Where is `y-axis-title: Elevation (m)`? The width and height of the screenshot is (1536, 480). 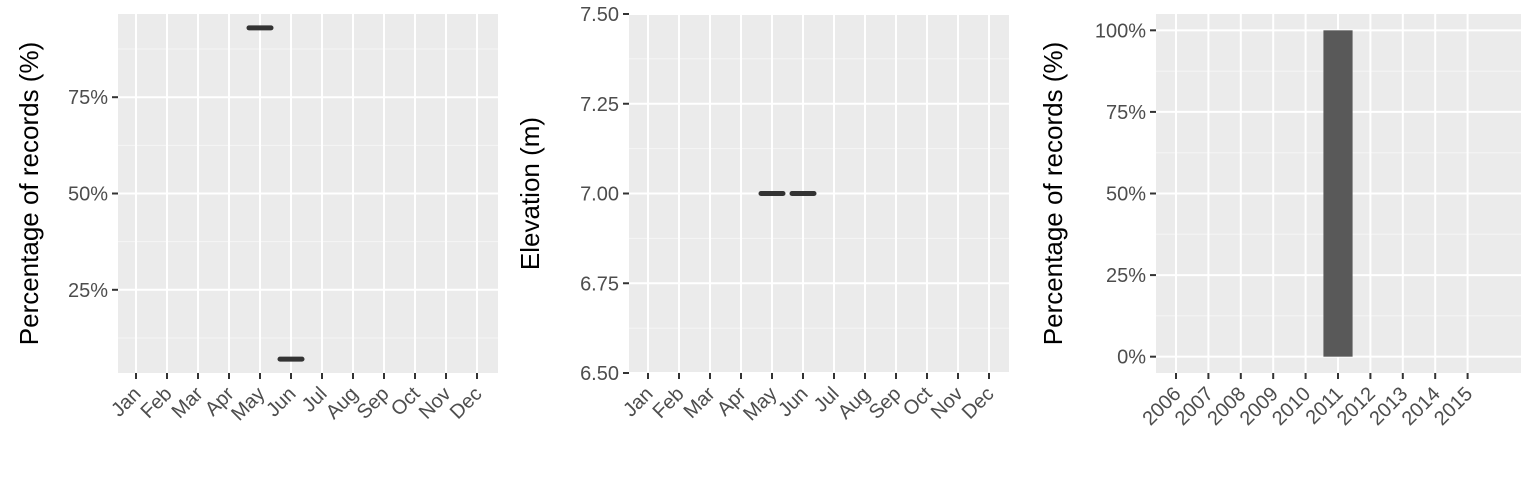
y-axis-title: Elevation (m) is located at coordinates (530, 193).